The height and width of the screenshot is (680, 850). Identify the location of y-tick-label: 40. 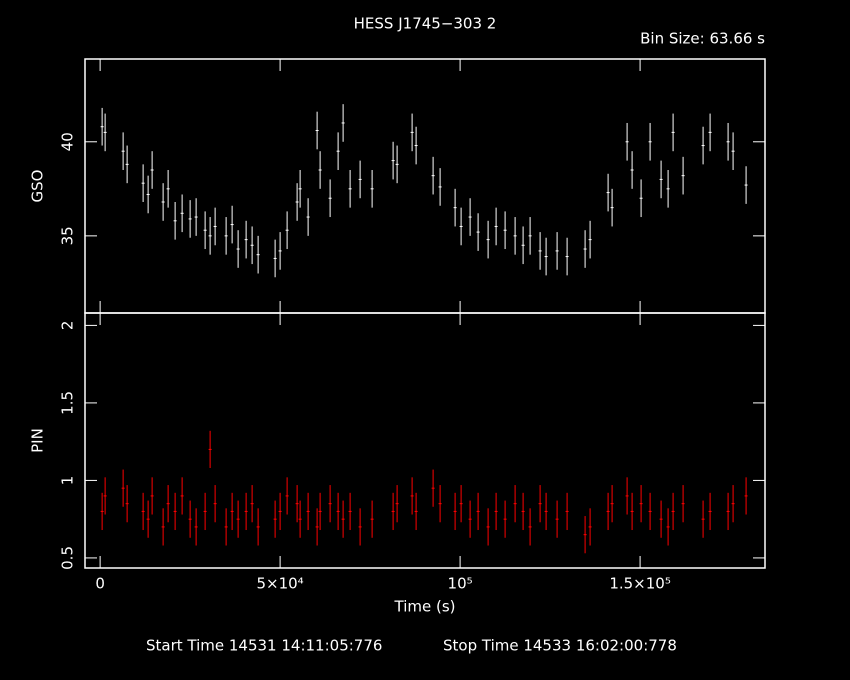
(68, 141).